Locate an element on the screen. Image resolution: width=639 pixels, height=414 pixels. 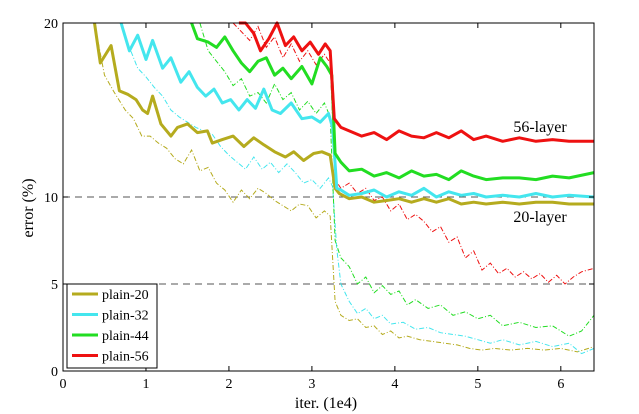
y-tick-label: 0 is located at coordinates (54, 372).